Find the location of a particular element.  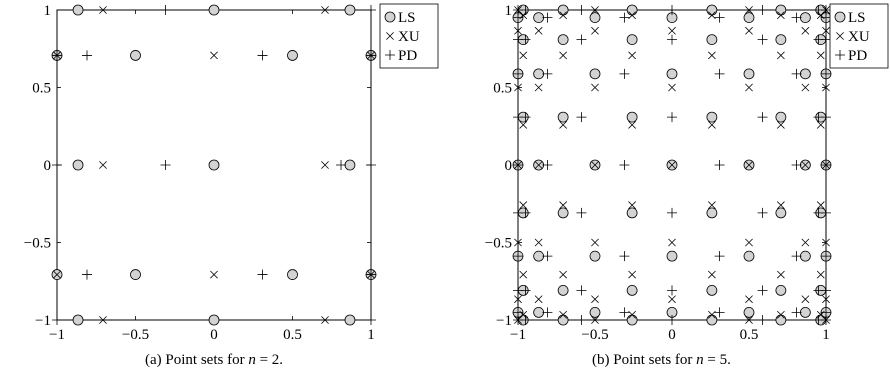

y-tick-label: −0.5 is located at coordinates (37, 244).